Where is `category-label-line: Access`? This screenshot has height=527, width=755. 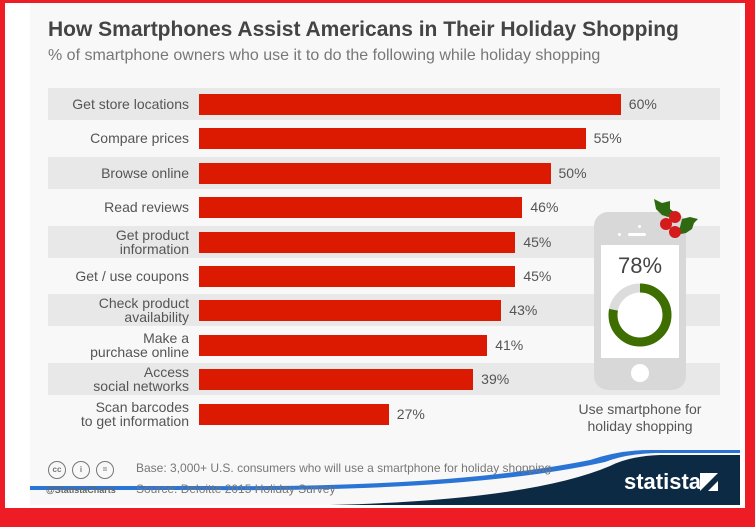 category-label-line: Access is located at coordinates (166, 372).